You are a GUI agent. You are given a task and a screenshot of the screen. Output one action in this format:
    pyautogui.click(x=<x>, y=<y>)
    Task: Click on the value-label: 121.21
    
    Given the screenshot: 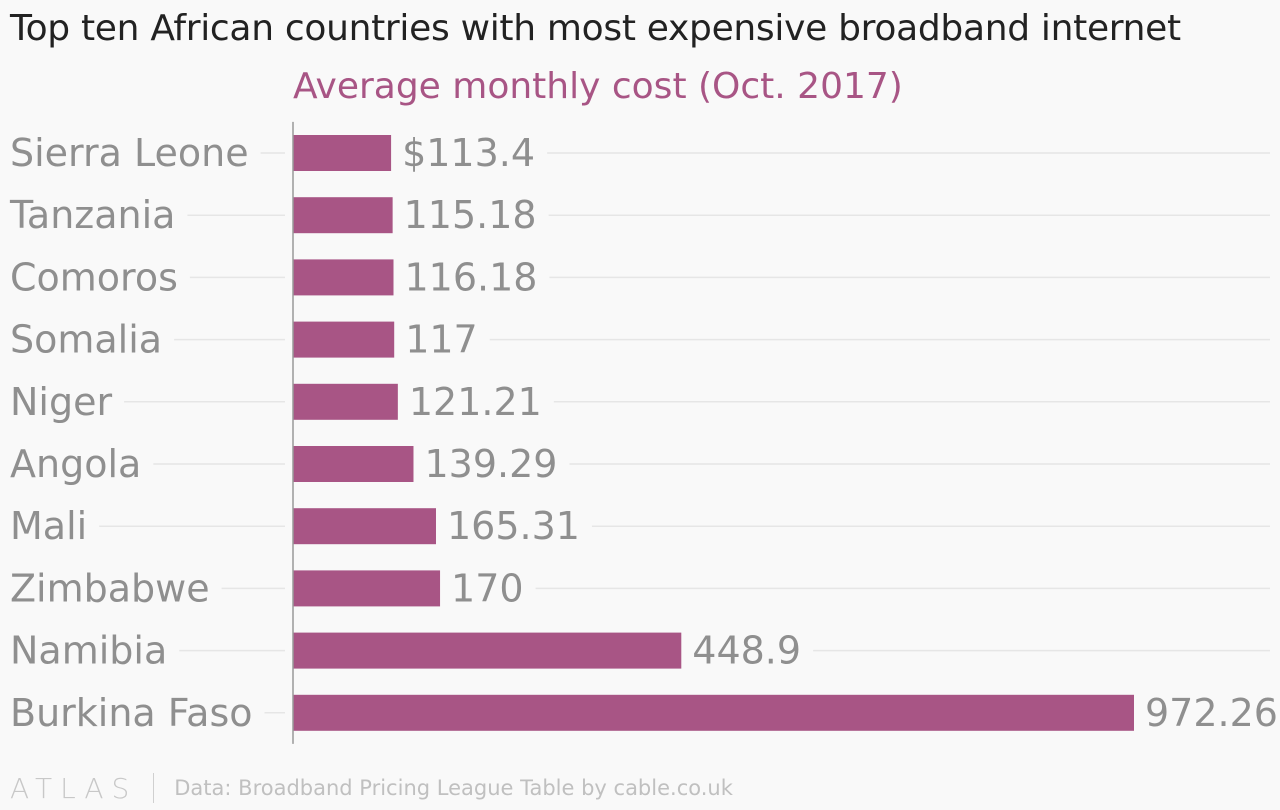 What is the action you would take?
    pyautogui.click(x=475, y=402)
    